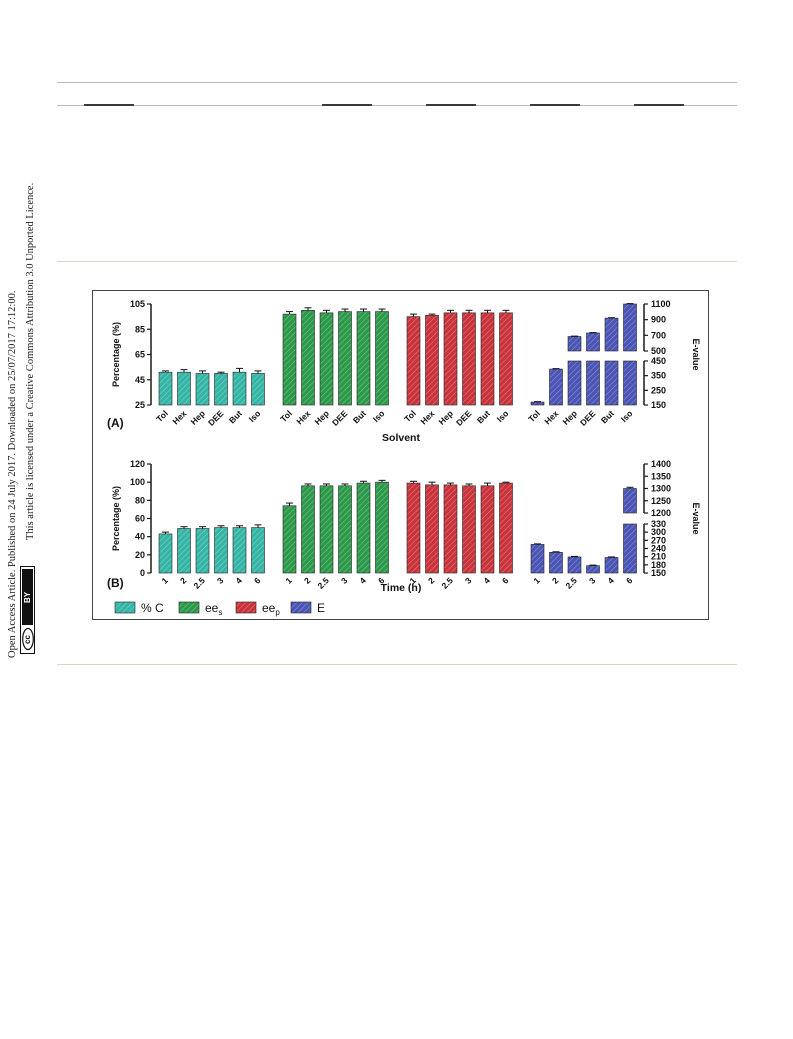 The height and width of the screenshot is (1039, 793). Describe the element at coordinates (137, 464) in the screenshot. I see `y-tick-label-left: 120` at that location.